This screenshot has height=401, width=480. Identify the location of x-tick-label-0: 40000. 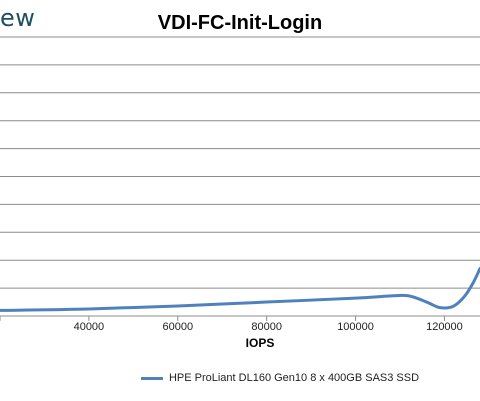
(89, 327).